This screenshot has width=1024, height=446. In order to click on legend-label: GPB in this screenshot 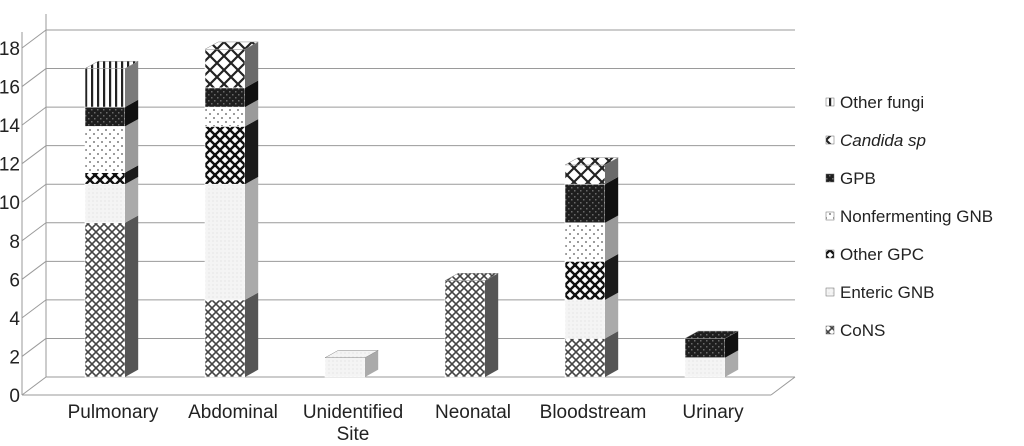, I will do `click(858, 178)`.